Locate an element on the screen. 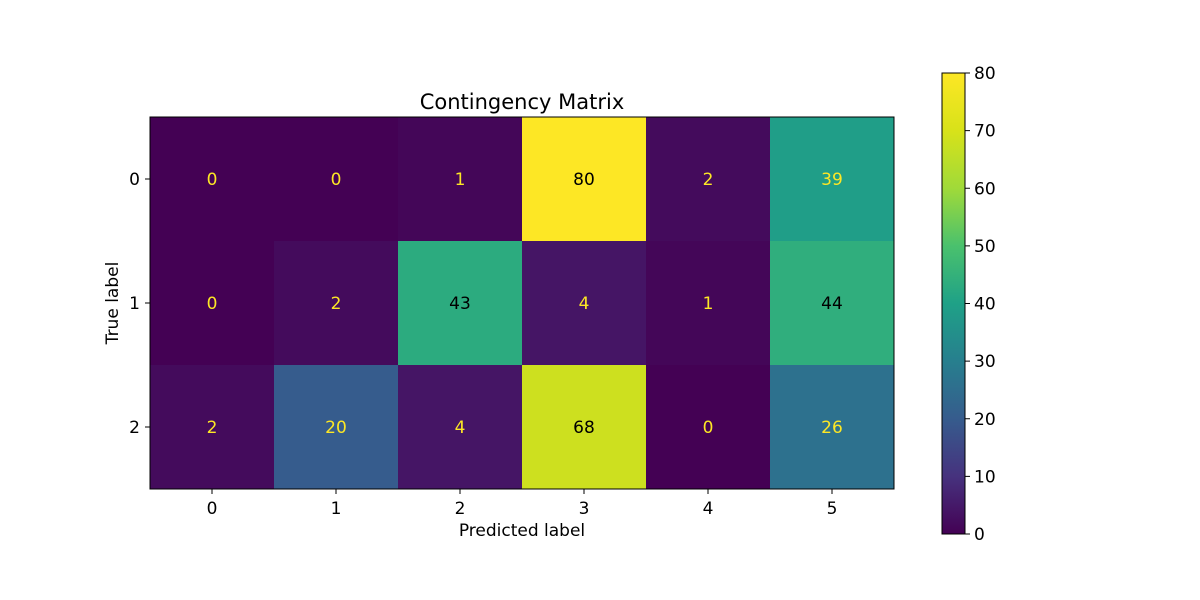 This screenshot has width=1200, height=600. cell-value-label: 20 is located at coordinates (336, 428).